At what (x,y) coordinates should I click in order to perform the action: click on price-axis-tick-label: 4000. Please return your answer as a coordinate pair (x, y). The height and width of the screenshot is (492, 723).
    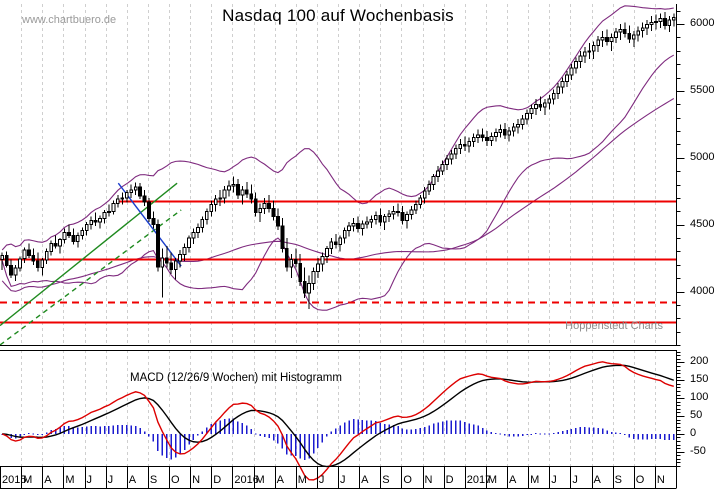
    Looking at the image, I should click on (702, 290).